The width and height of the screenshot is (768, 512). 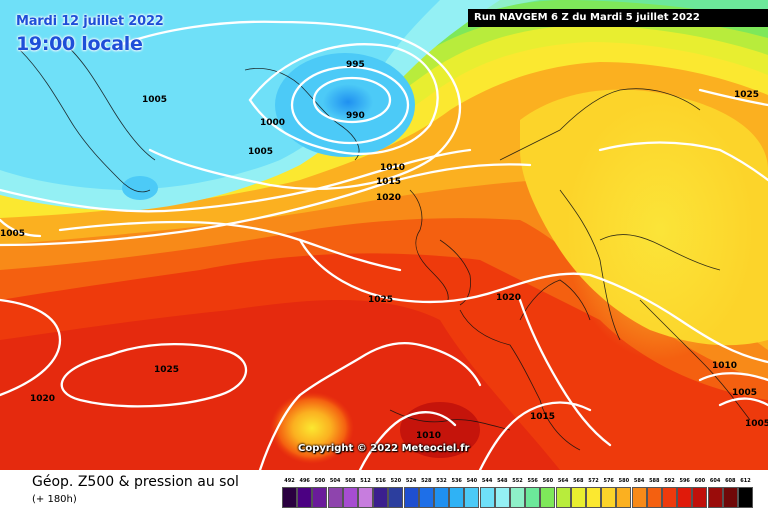 What do you see at coordinates (355, 65) in the screenshot?
I see `isobar-label: 995` at bounding box center [355, 65].